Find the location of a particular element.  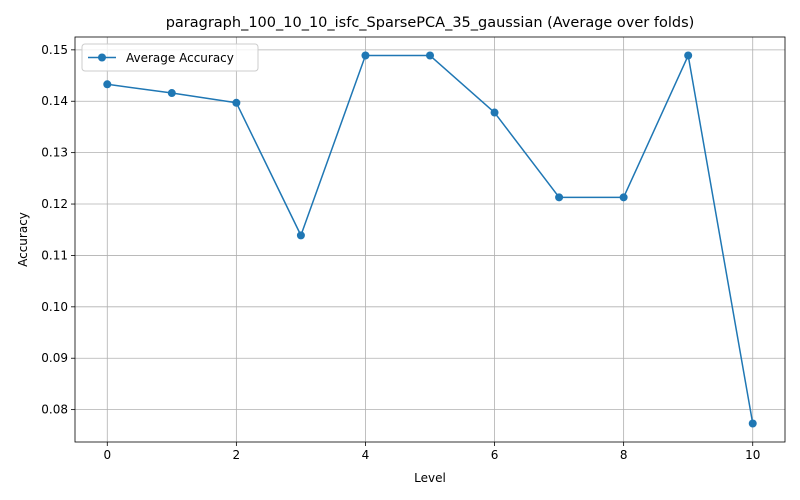

y-tick-label: 0.12 is located at coordinates (54, 204).